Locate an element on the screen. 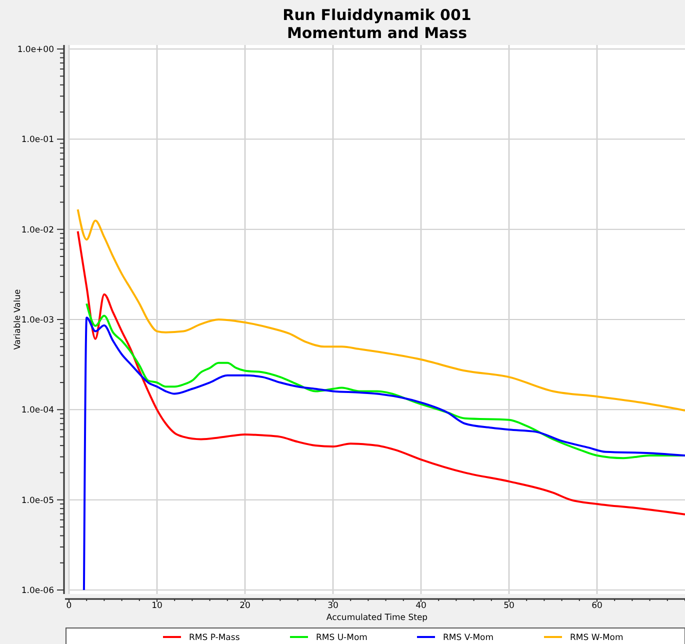 Image resolution: width=685 pixels, height=644 pixels. x-tick-label: 40 is located at coordinates (421, 606).